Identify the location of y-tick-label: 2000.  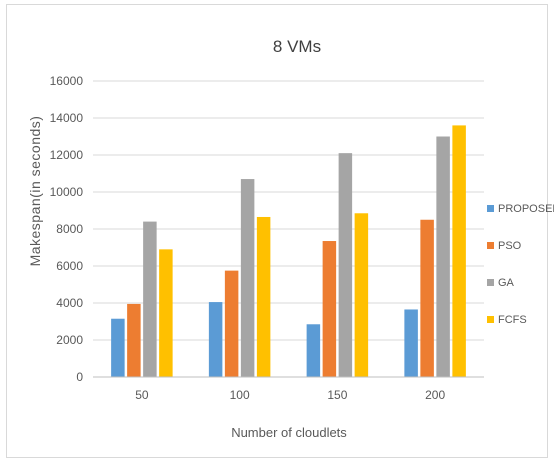
(69, 340).